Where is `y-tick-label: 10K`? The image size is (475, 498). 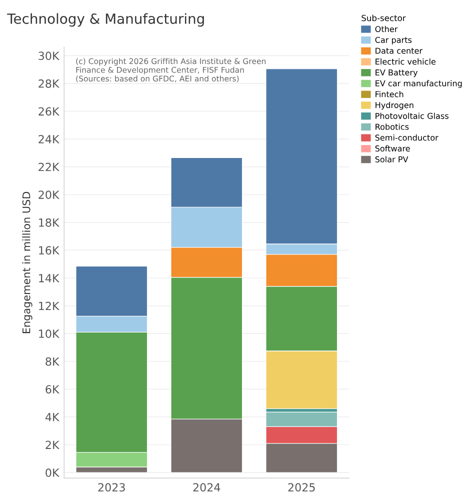 y-tick-label: 10K is located at coordinates (49, 334).